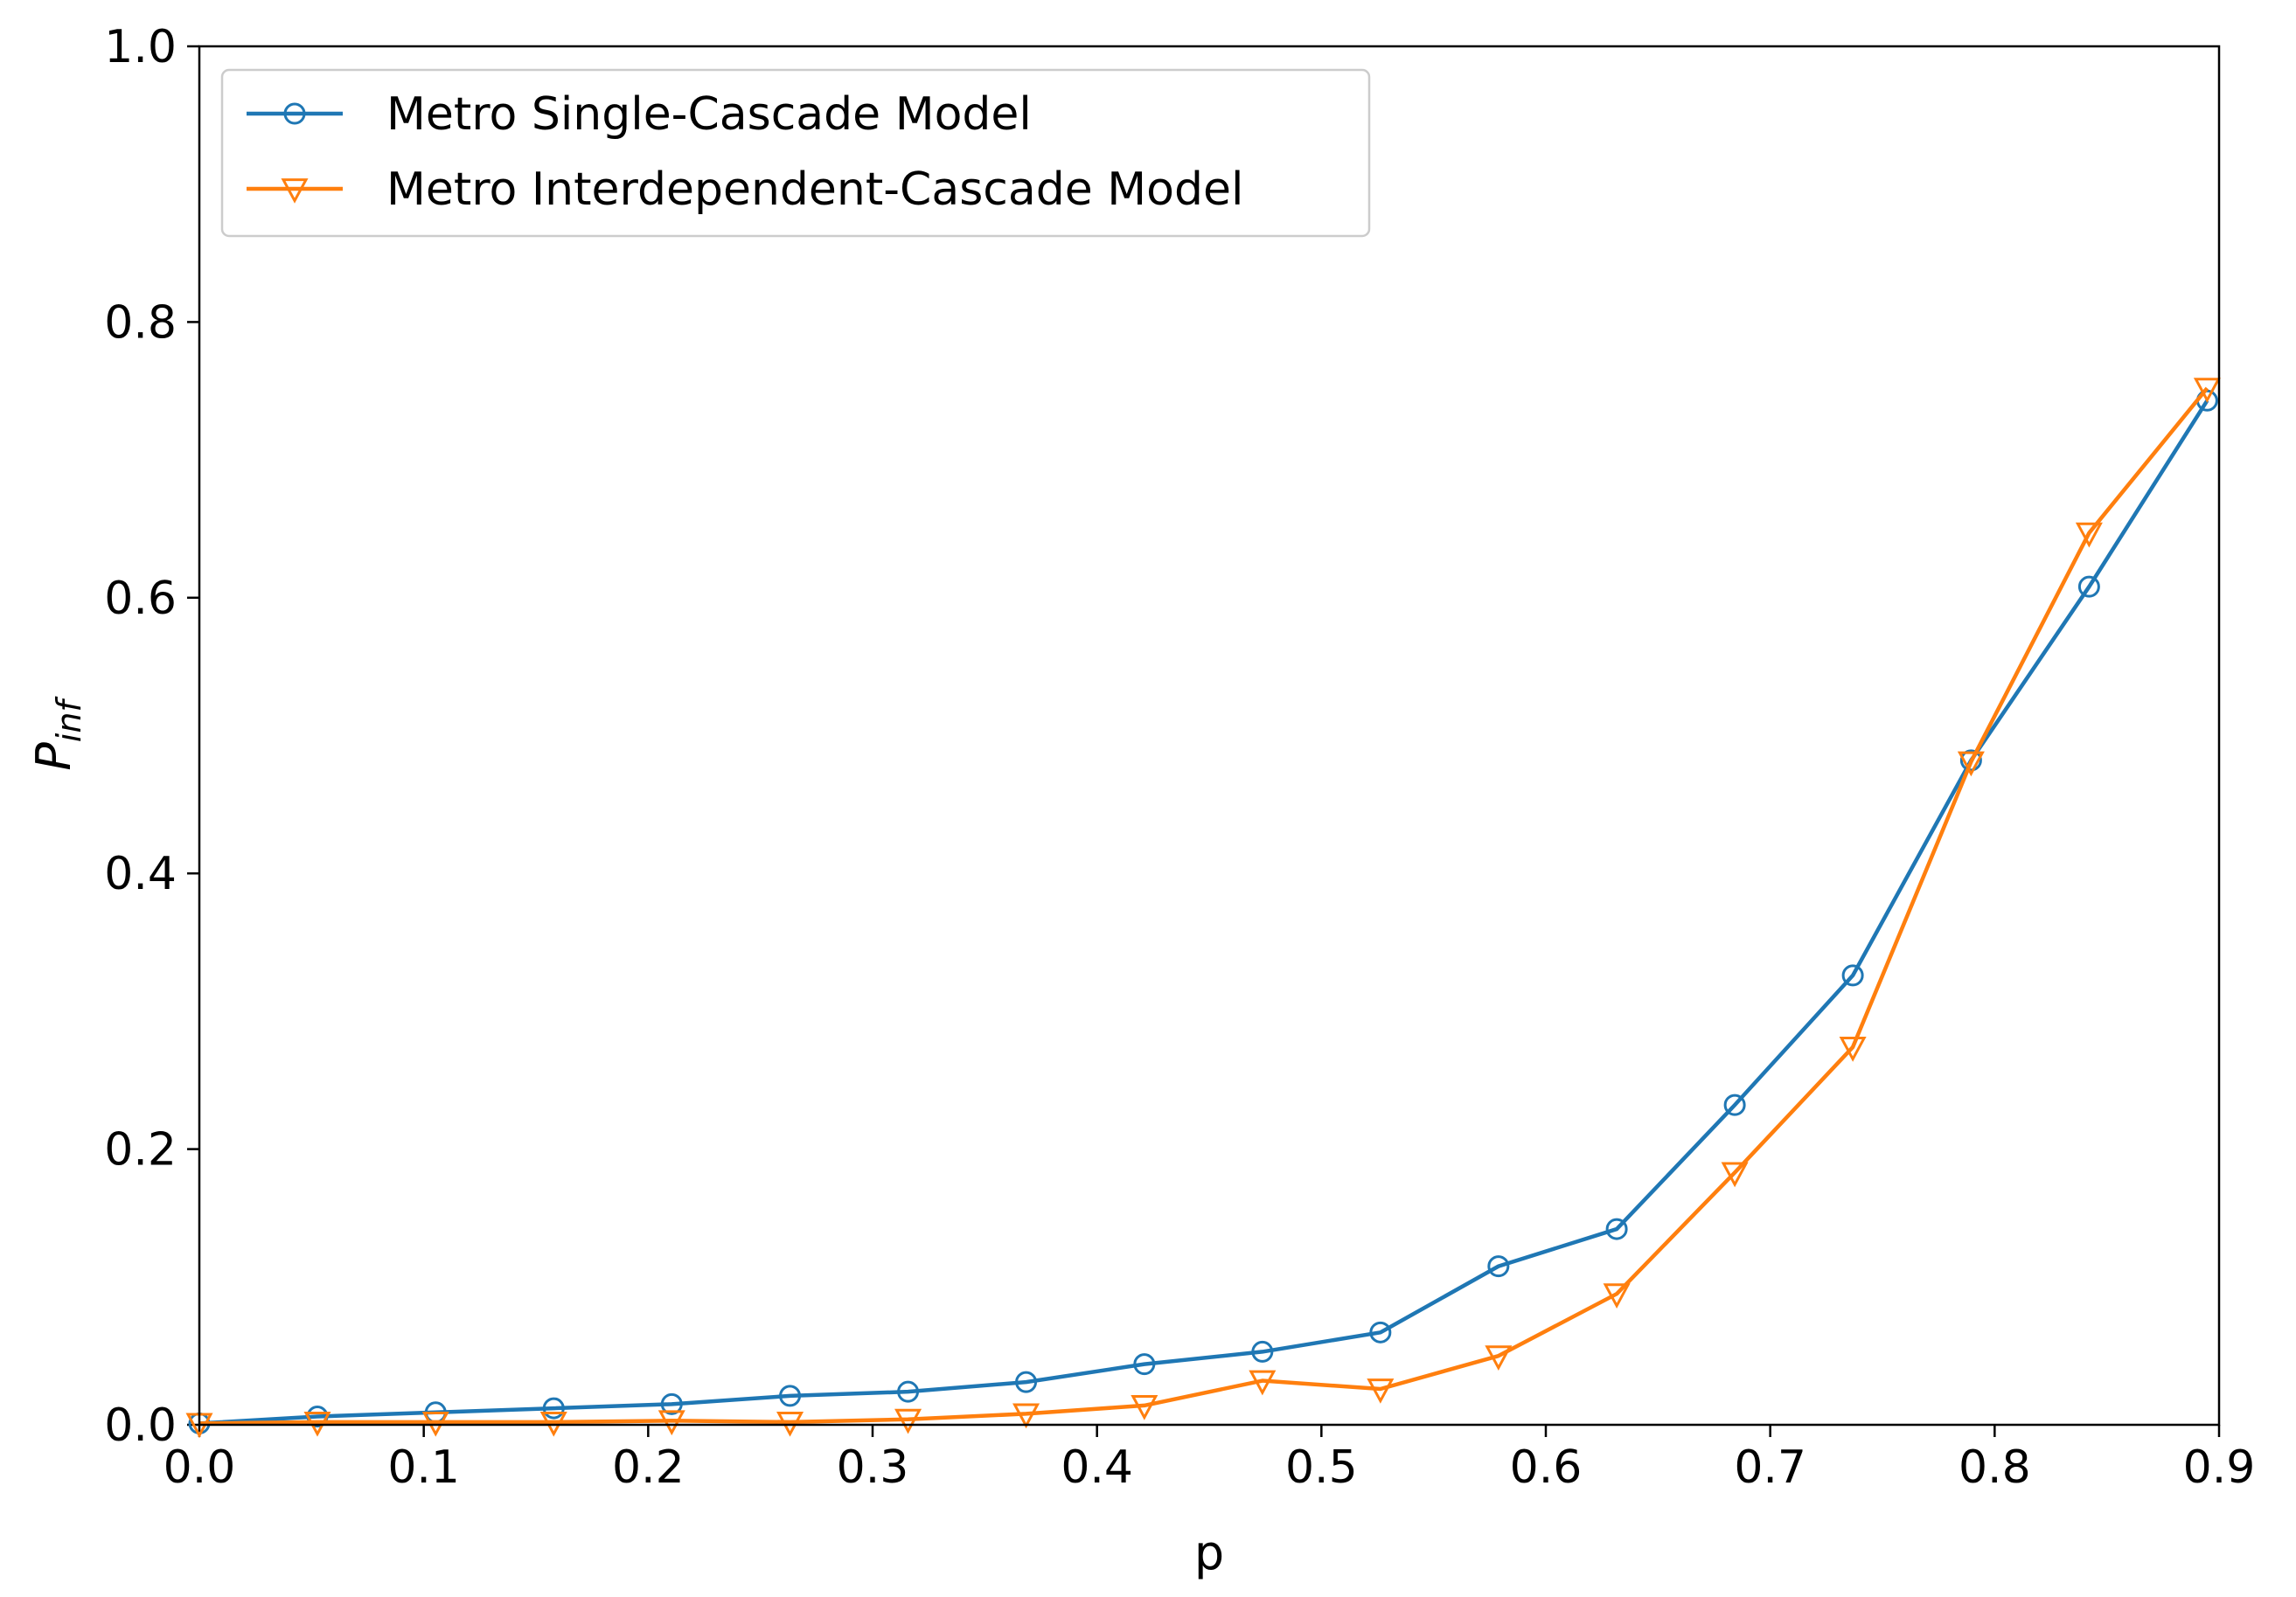  What do you see at coordinates (424, 1467) in the screenshot?
I see `x-tick-label: 0.1` at bounding box center [424, 1467].